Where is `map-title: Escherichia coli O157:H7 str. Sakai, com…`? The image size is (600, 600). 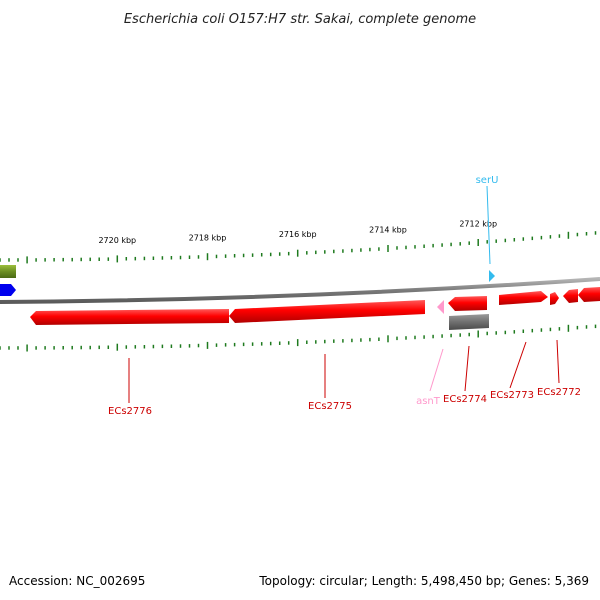 map-title: Escherichia coli O157:H7 str. Sakai, com… is located at coordinates (300, 19).